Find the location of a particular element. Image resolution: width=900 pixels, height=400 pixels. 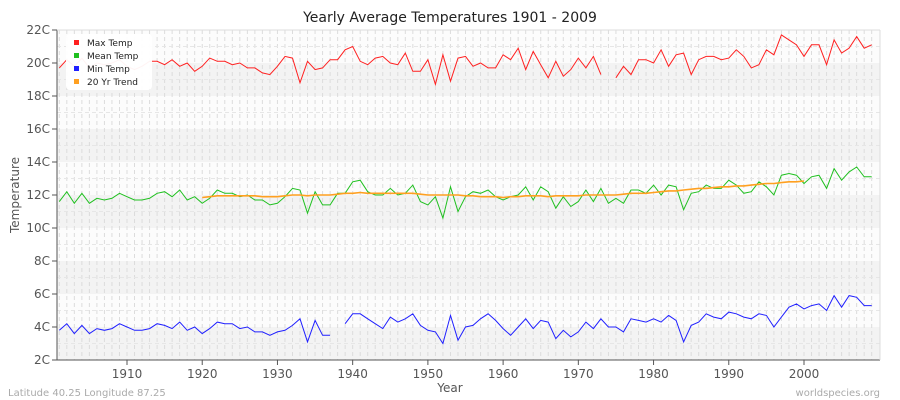

legend-box is located at coordinates (109, 62).